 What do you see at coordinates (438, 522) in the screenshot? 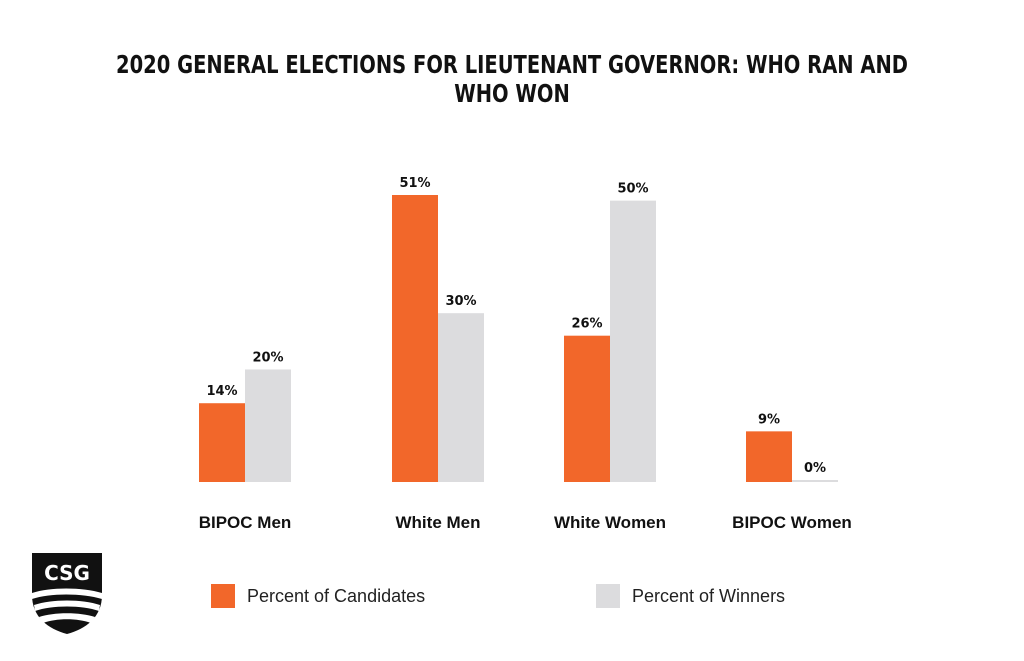
I see `x-tick-label-white-men: White Men` at bounding box center [438, 522].